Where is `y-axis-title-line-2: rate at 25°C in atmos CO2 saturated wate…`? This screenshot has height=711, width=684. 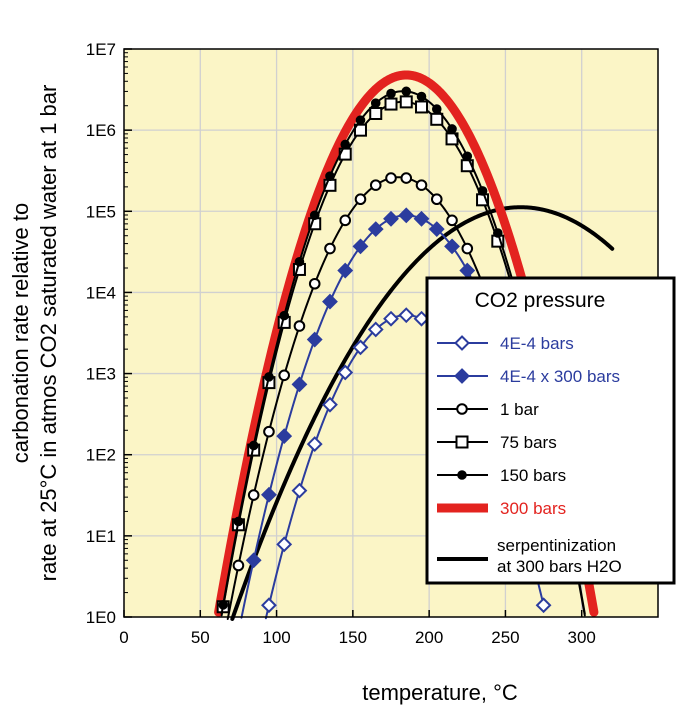 y-axis-title-line-2: rate at 25°C in atmos CO2 saturated wate… is located at coordinates (48, 333).